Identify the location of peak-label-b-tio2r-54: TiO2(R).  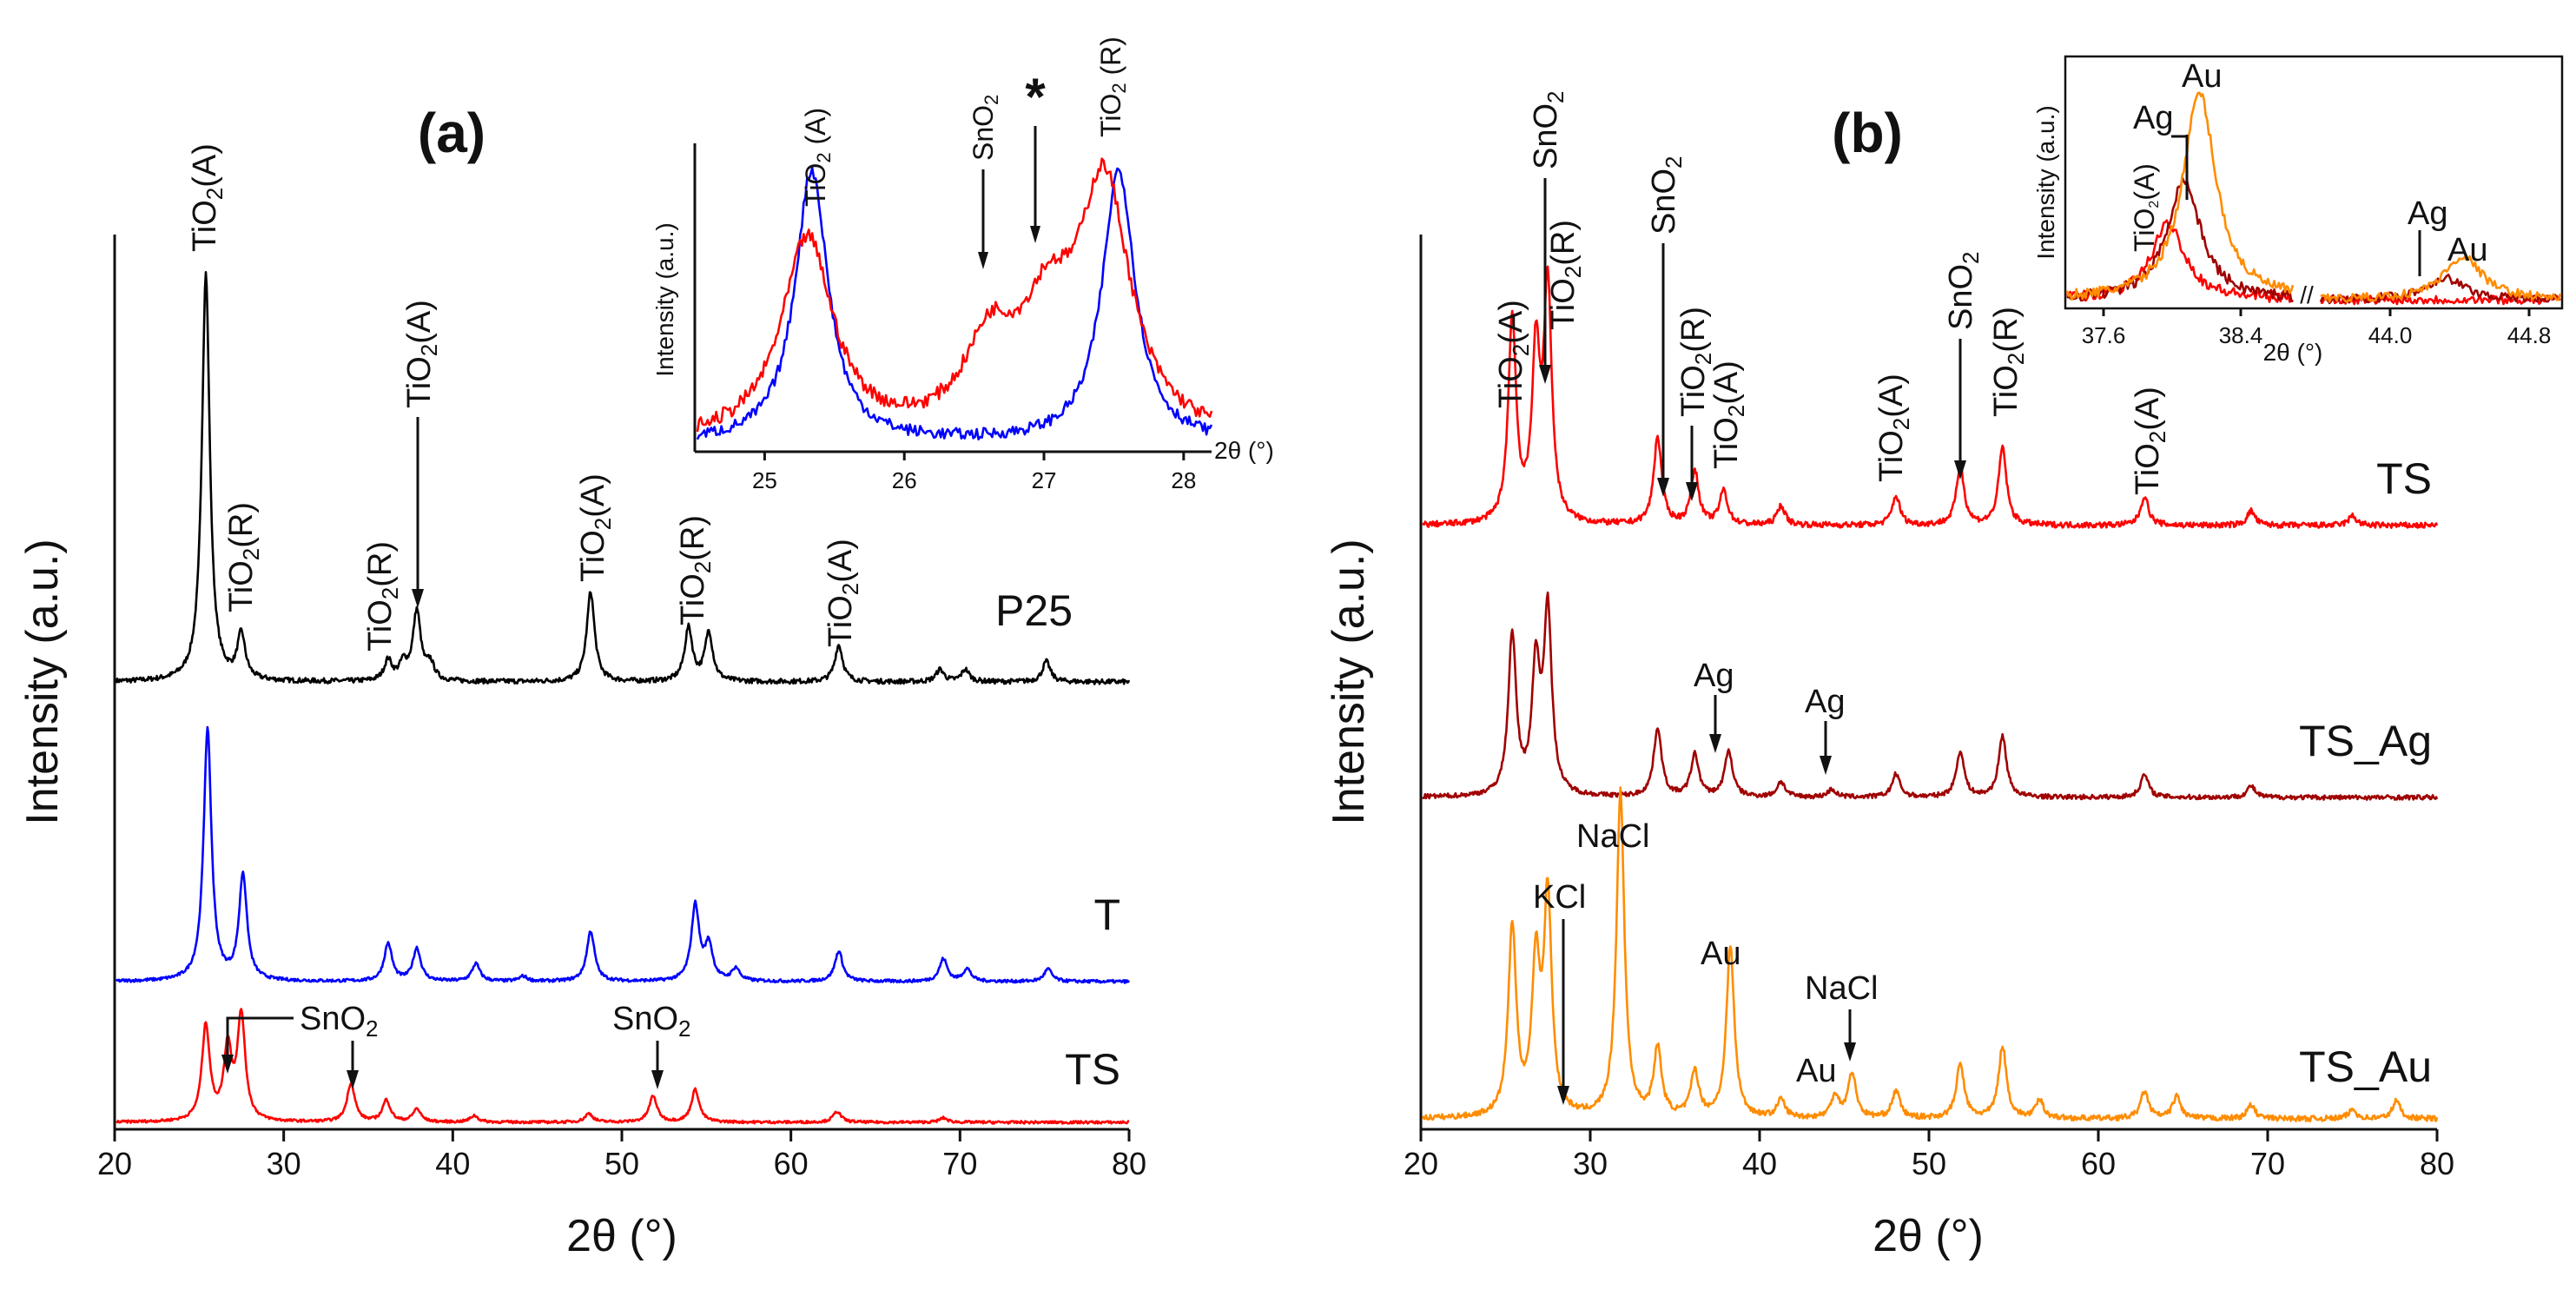
(2008, 362).